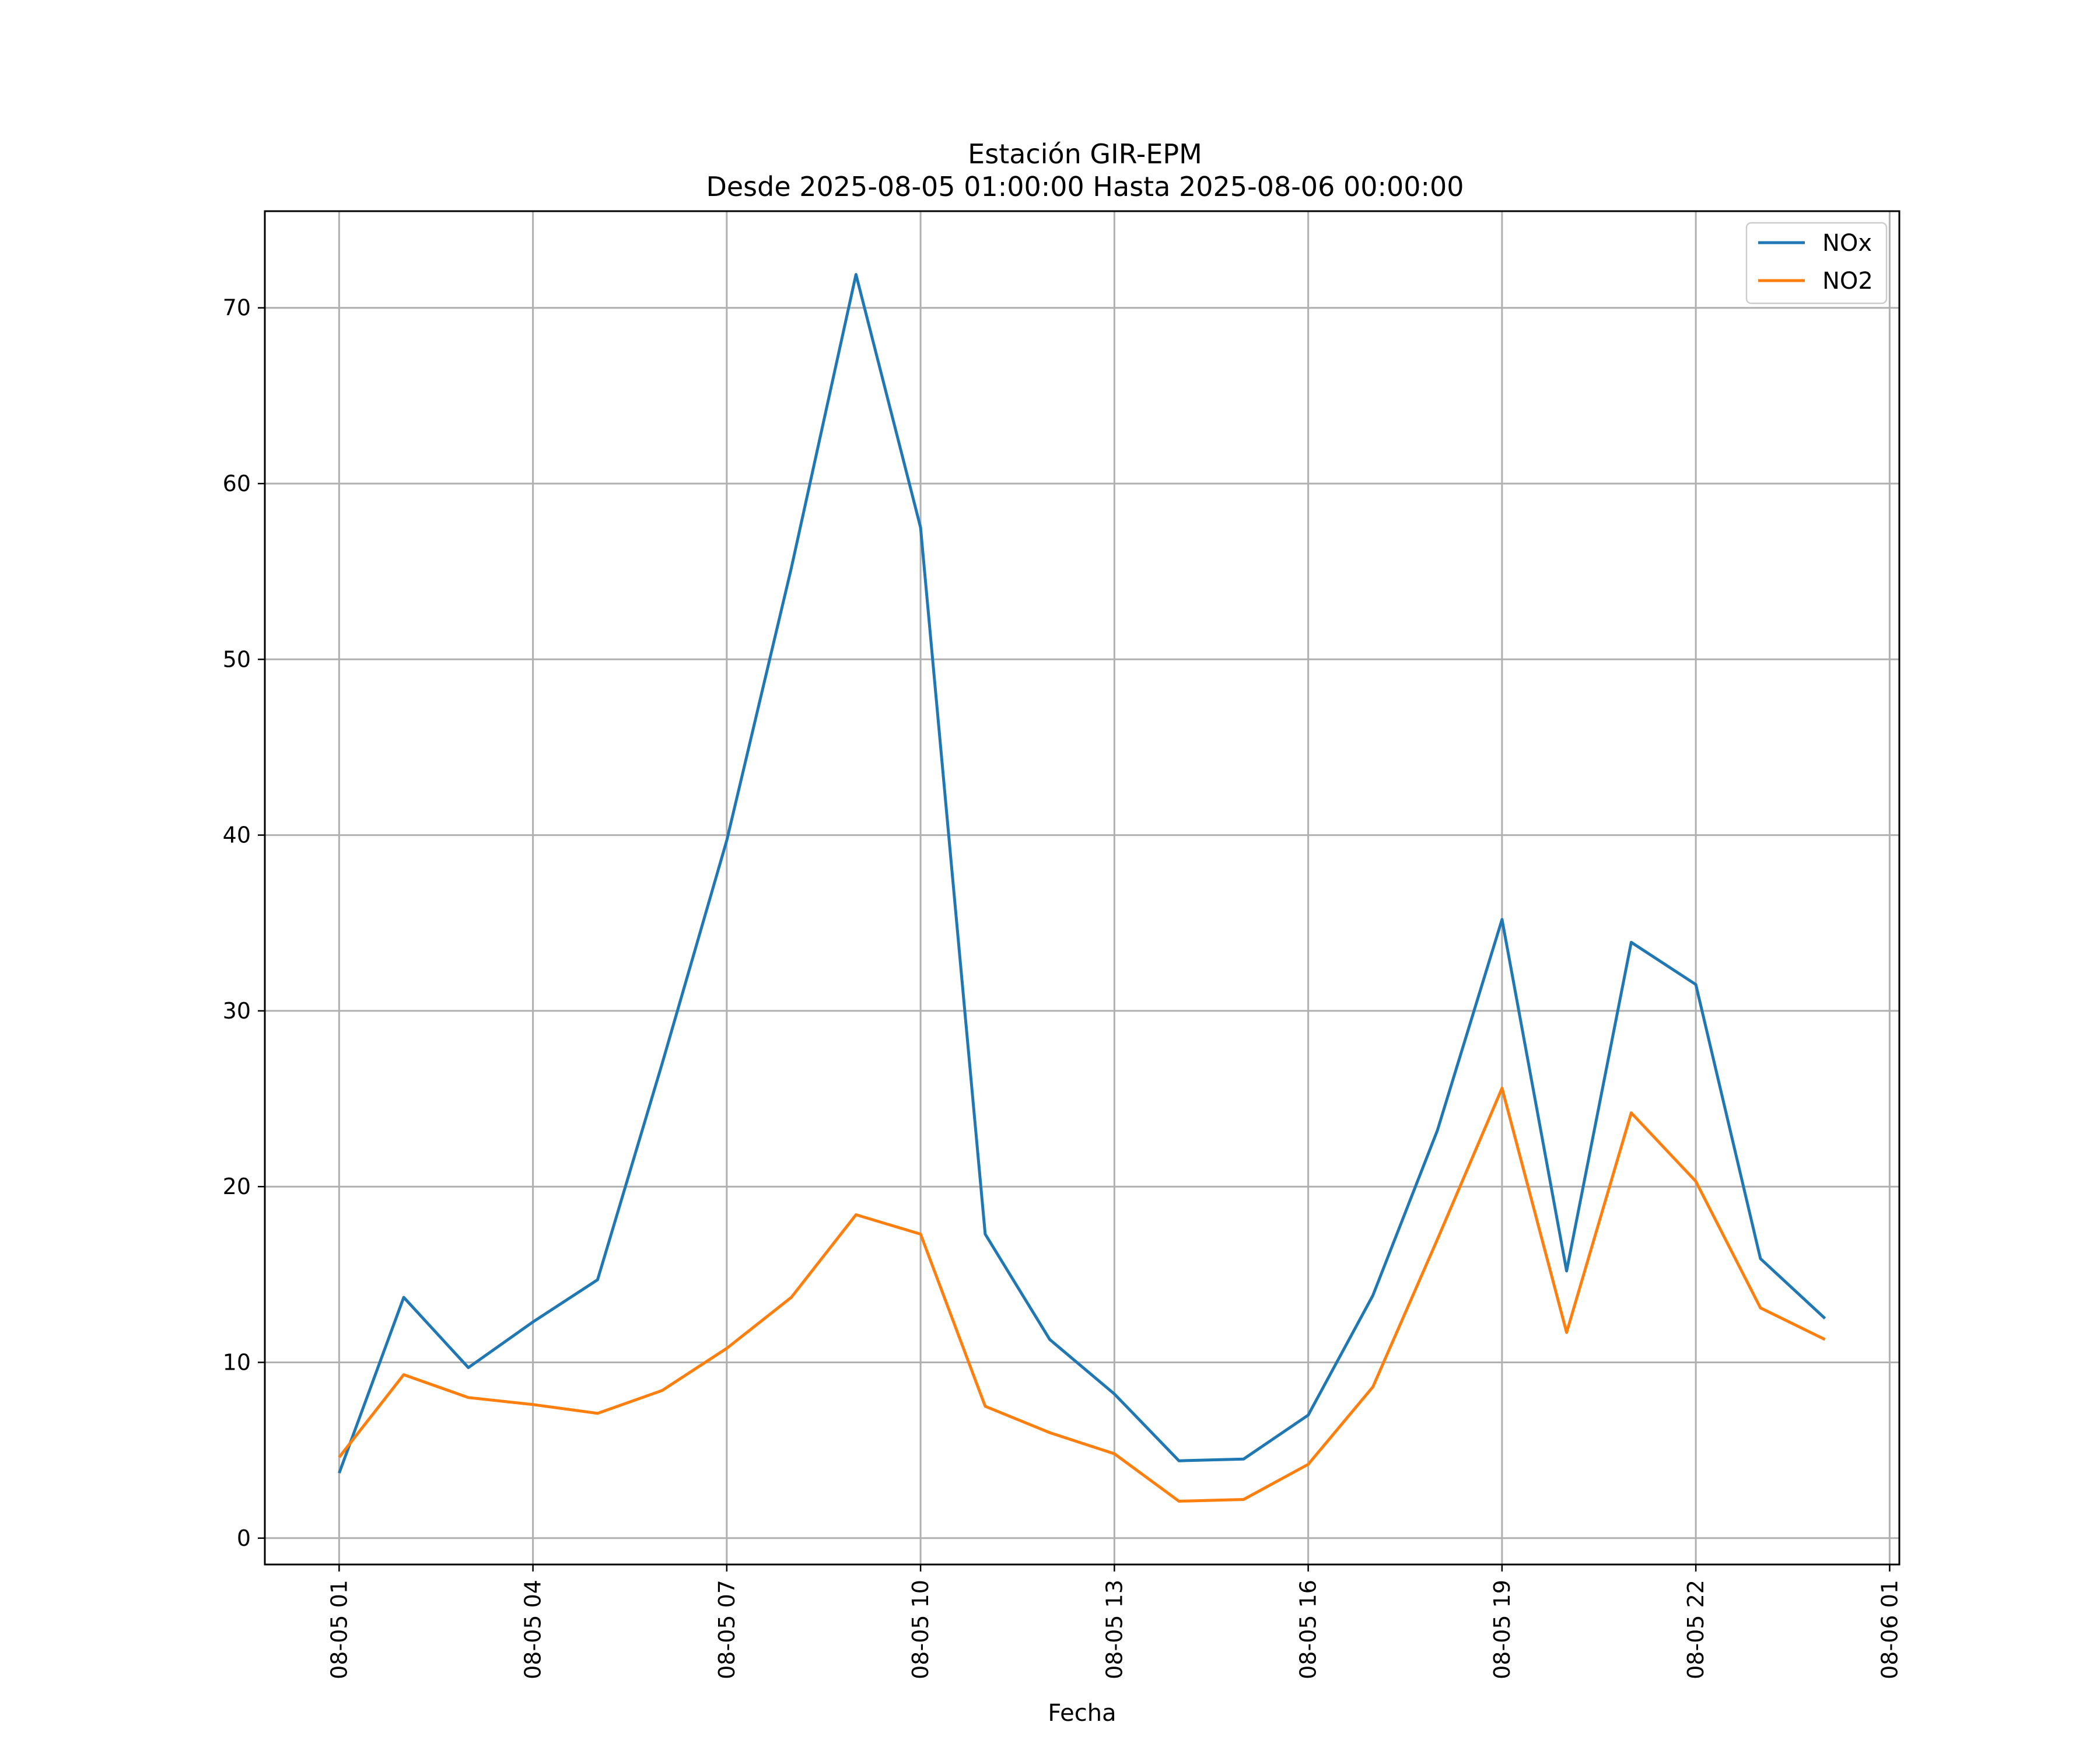  I want to click on legend-label-nox: NOx, so click(1847, 243).